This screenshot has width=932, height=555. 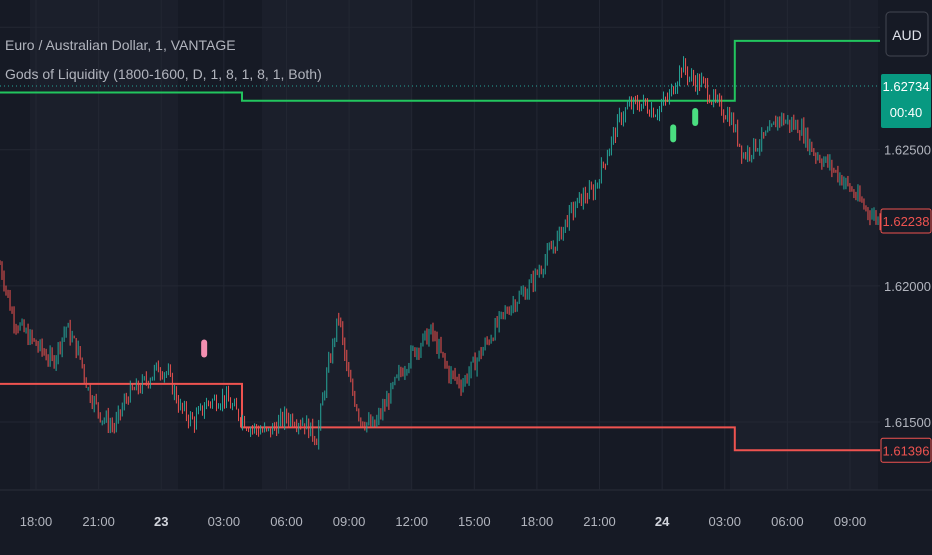 What do you see at coordinates (906, 335) in the screenshot?
I see `price-tags: 1.62238 1.61396` at bounding box center [906, 335].